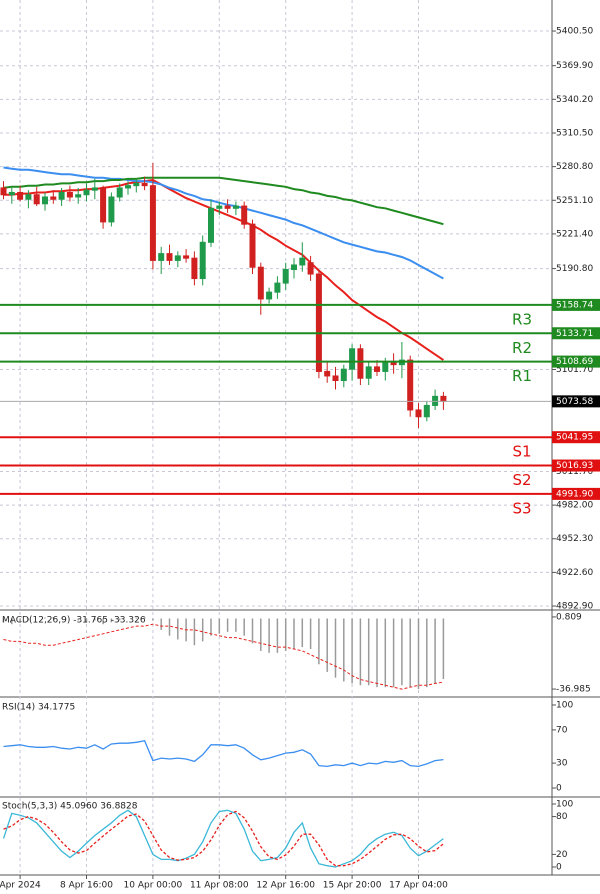 This screenshot has height=894, width=600. I want to click on last-price-label: 5073.58, so click(574, 402).